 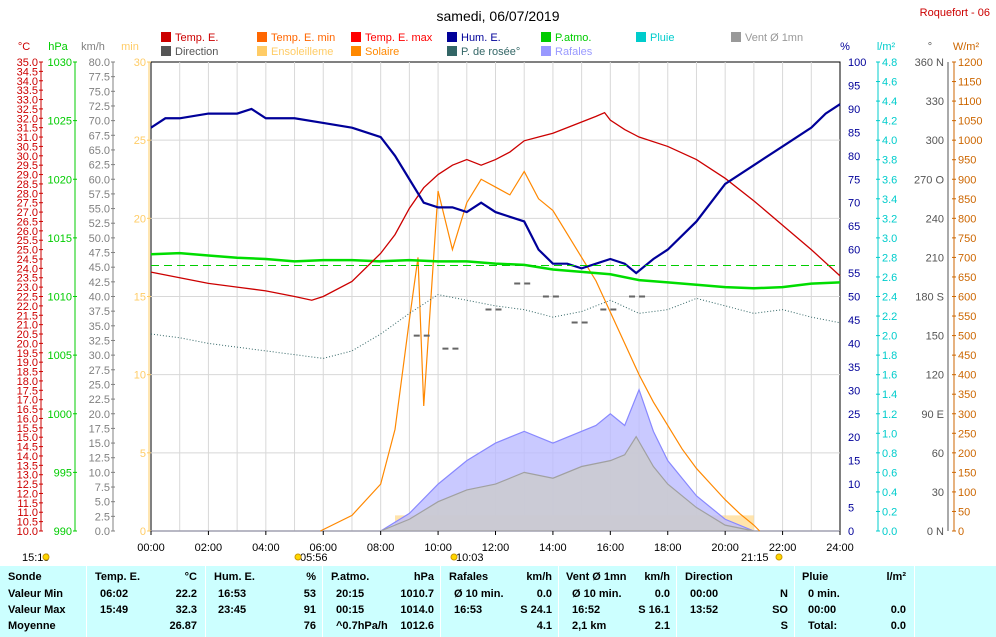 I want to click on legend-label: Vent Ø 1mn, so click(x=774, y=38).